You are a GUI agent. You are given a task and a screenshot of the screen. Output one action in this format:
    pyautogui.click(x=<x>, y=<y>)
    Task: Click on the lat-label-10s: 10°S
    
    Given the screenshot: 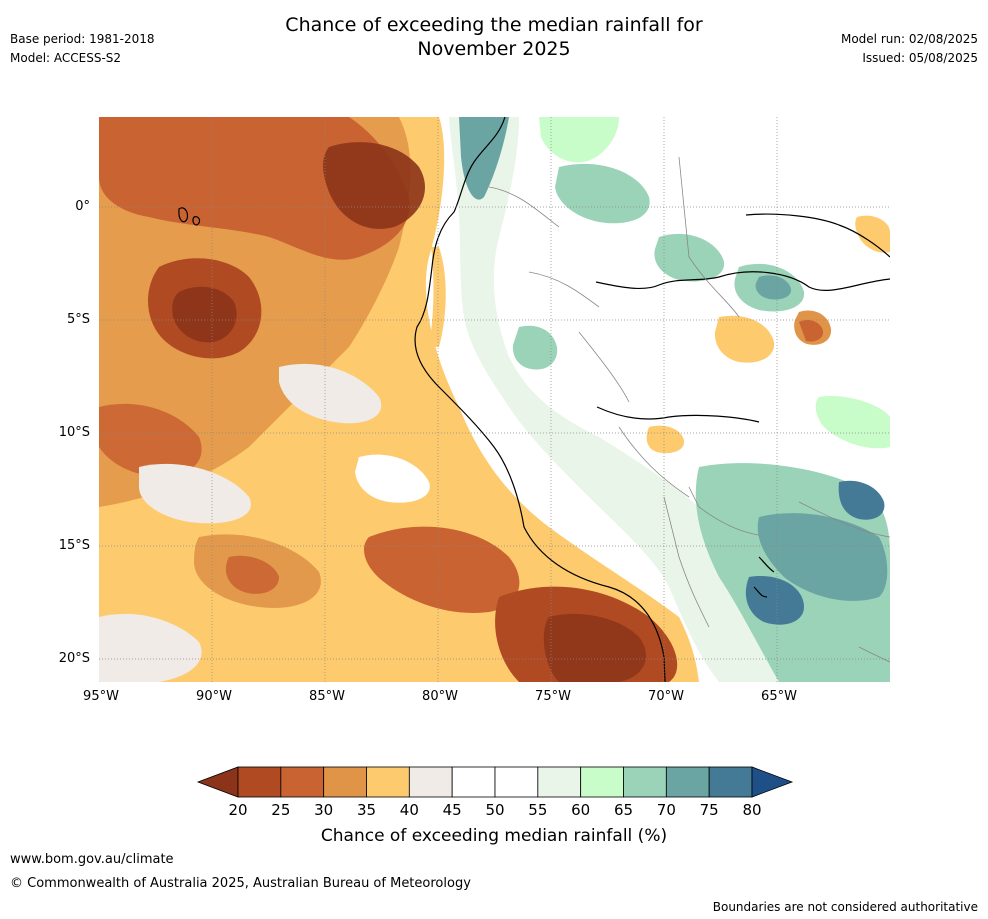 What is the action you would take?
    pyautogui.click(x=74, y=432)
    